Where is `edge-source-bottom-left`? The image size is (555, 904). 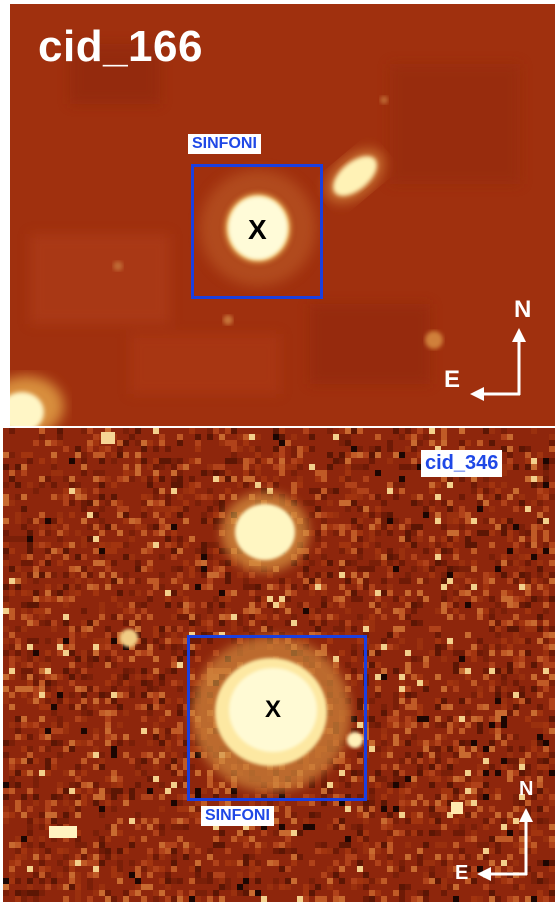 edge-source-bottom-left is located at coordinates (37, 401).